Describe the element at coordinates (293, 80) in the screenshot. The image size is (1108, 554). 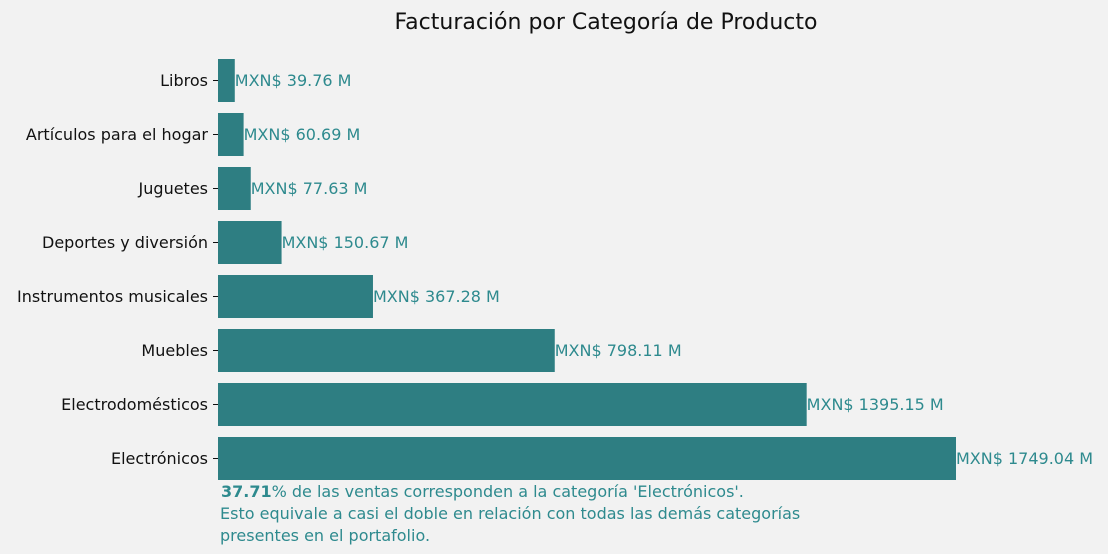
I see `value-label-0: MXN$ 39.76 M` at that location.